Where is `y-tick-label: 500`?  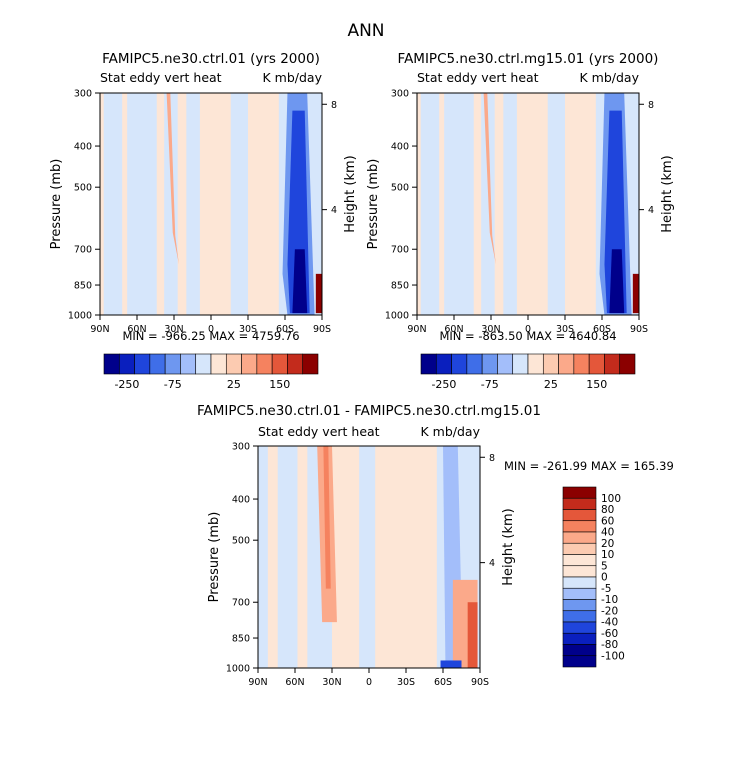
y-tick-label: 500 is located at coordinates (83, 188).